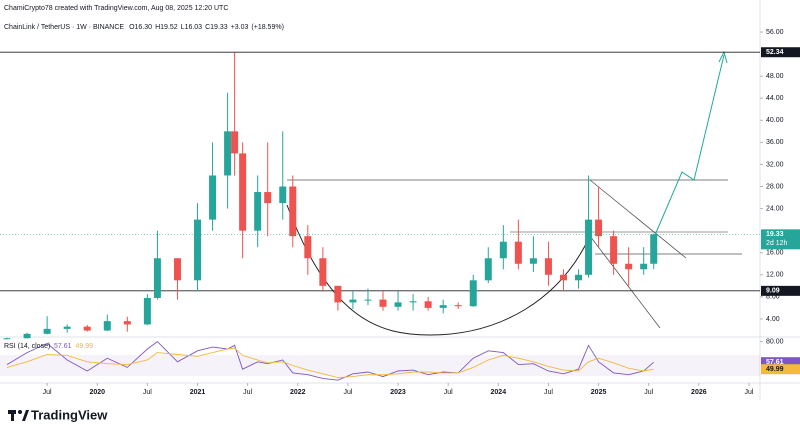  I want to click on legend-text: (+18.59%), so click(267, 27).